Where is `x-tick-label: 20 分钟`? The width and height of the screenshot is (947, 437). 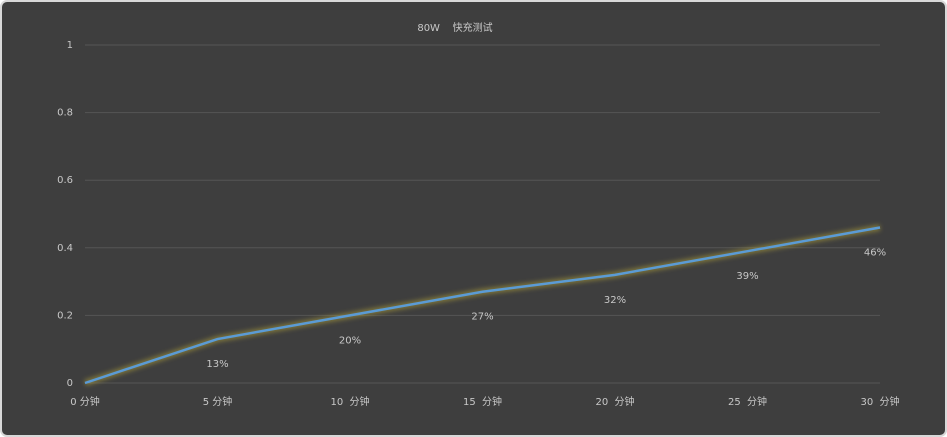 x-tick-label: 20 分钟 is located at coordinates (614, 401).